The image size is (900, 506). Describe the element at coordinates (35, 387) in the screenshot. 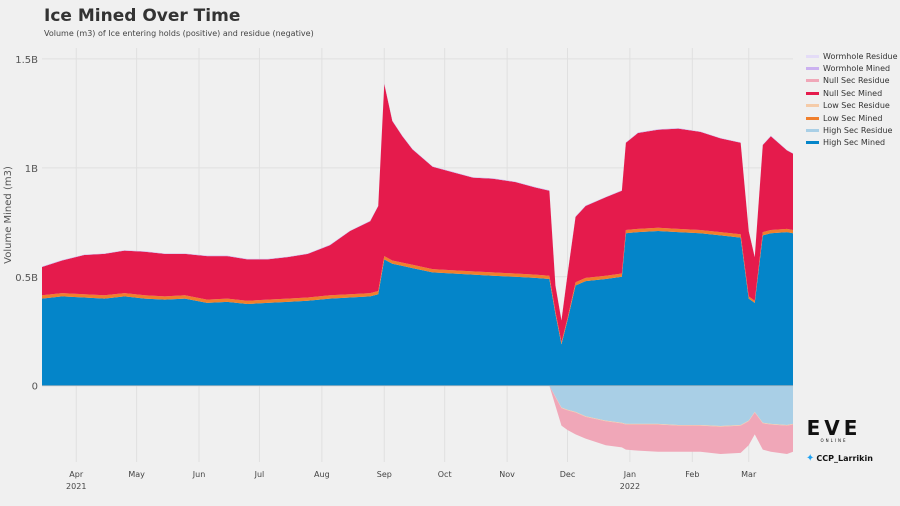

I see `y-tick-label: 0` at that location.